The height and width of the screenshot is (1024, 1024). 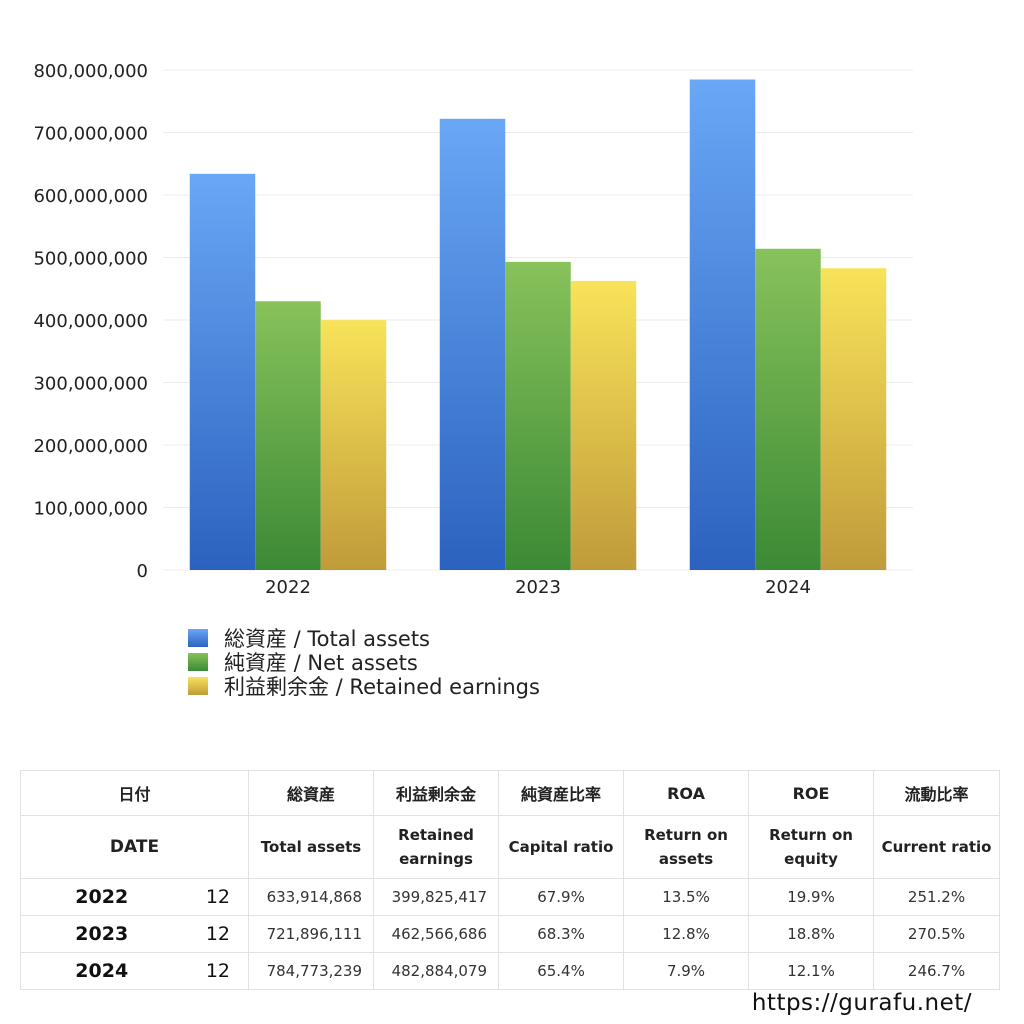 What do you see at coordinates (686, 847) in the screenshot?
I see `header-roa-en: Return on assets` at bounding box center [686, 847].